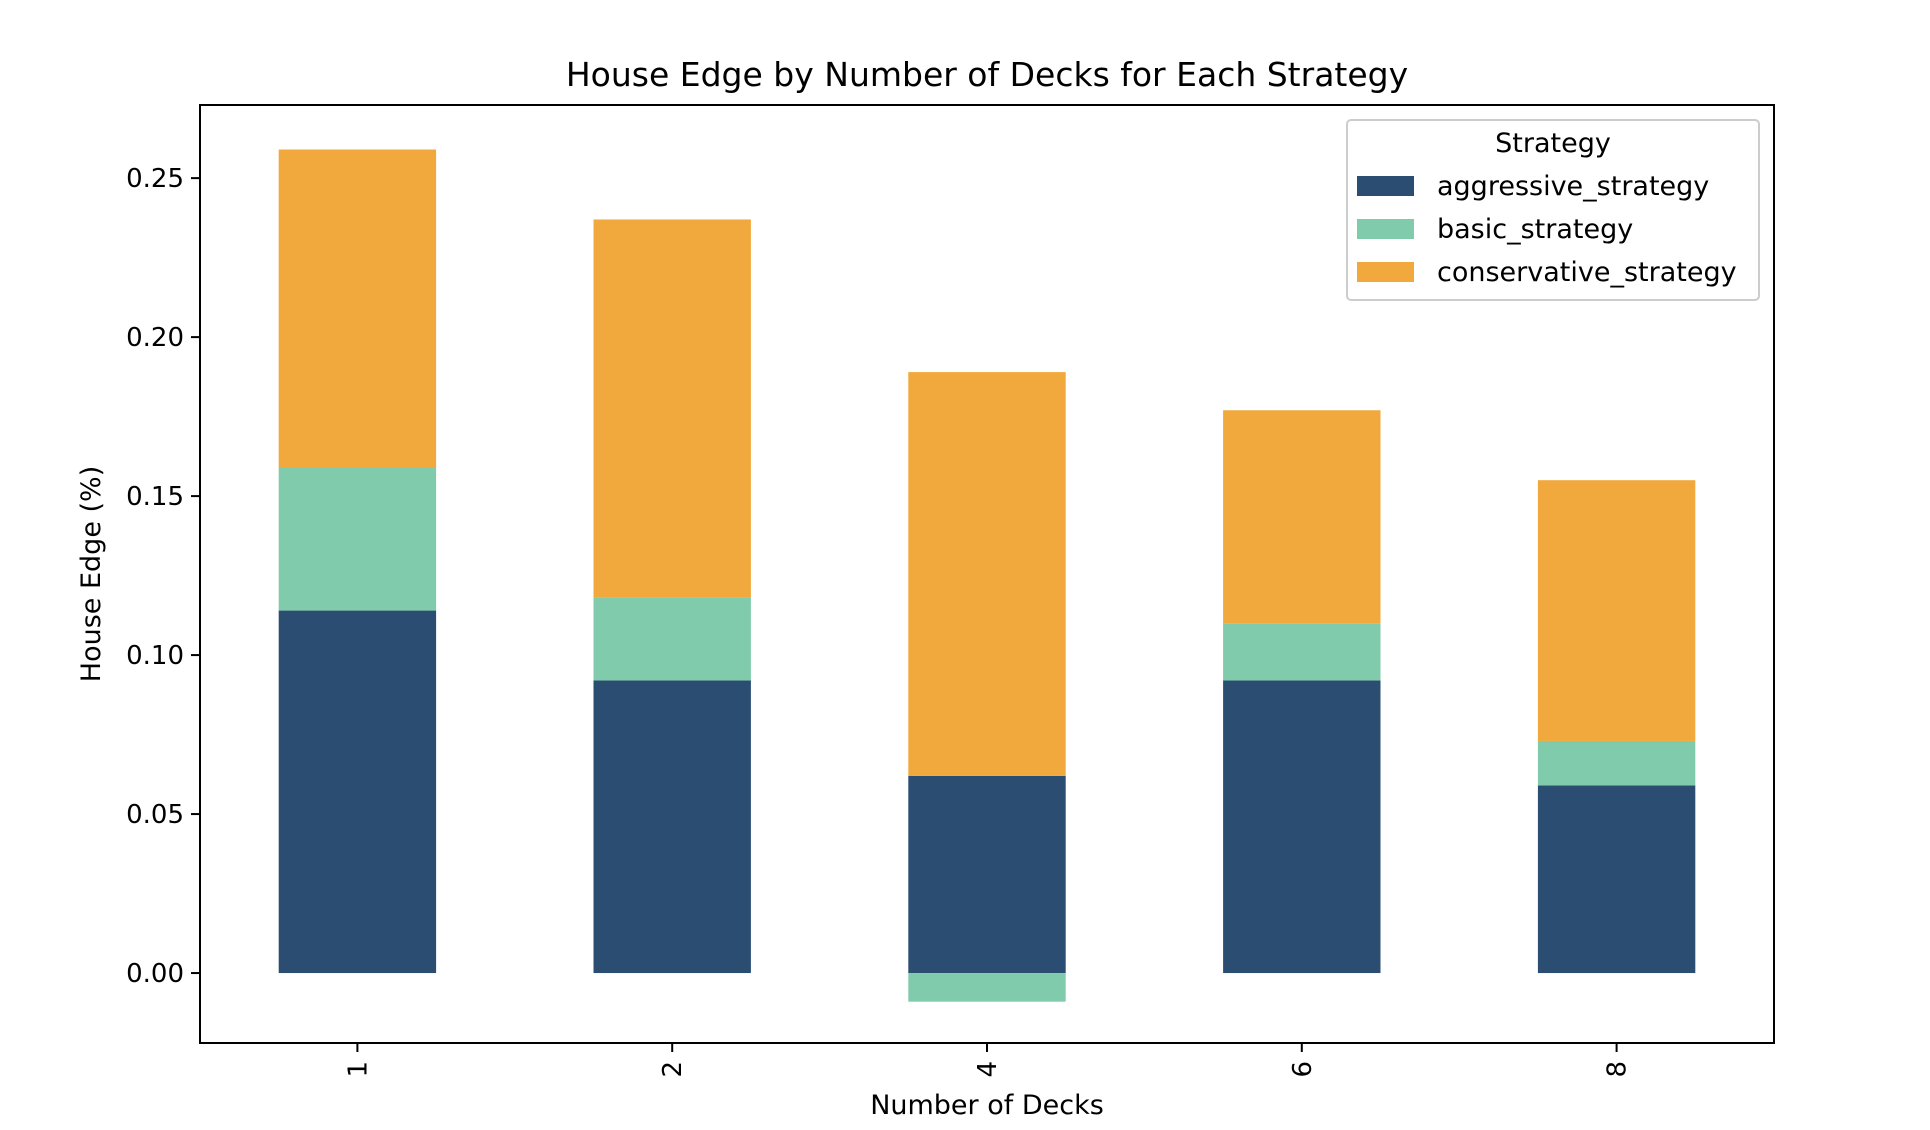  I want to click on x-tick-label: 6, so click(1303, 1069).